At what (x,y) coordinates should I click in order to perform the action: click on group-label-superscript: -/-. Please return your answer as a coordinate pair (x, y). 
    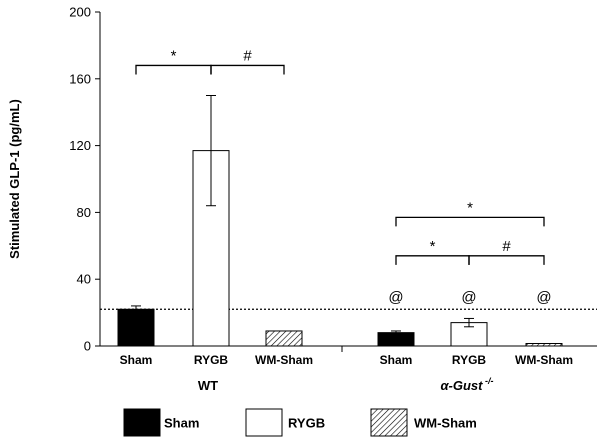
    Looking at the image, I should click on (488, 381).